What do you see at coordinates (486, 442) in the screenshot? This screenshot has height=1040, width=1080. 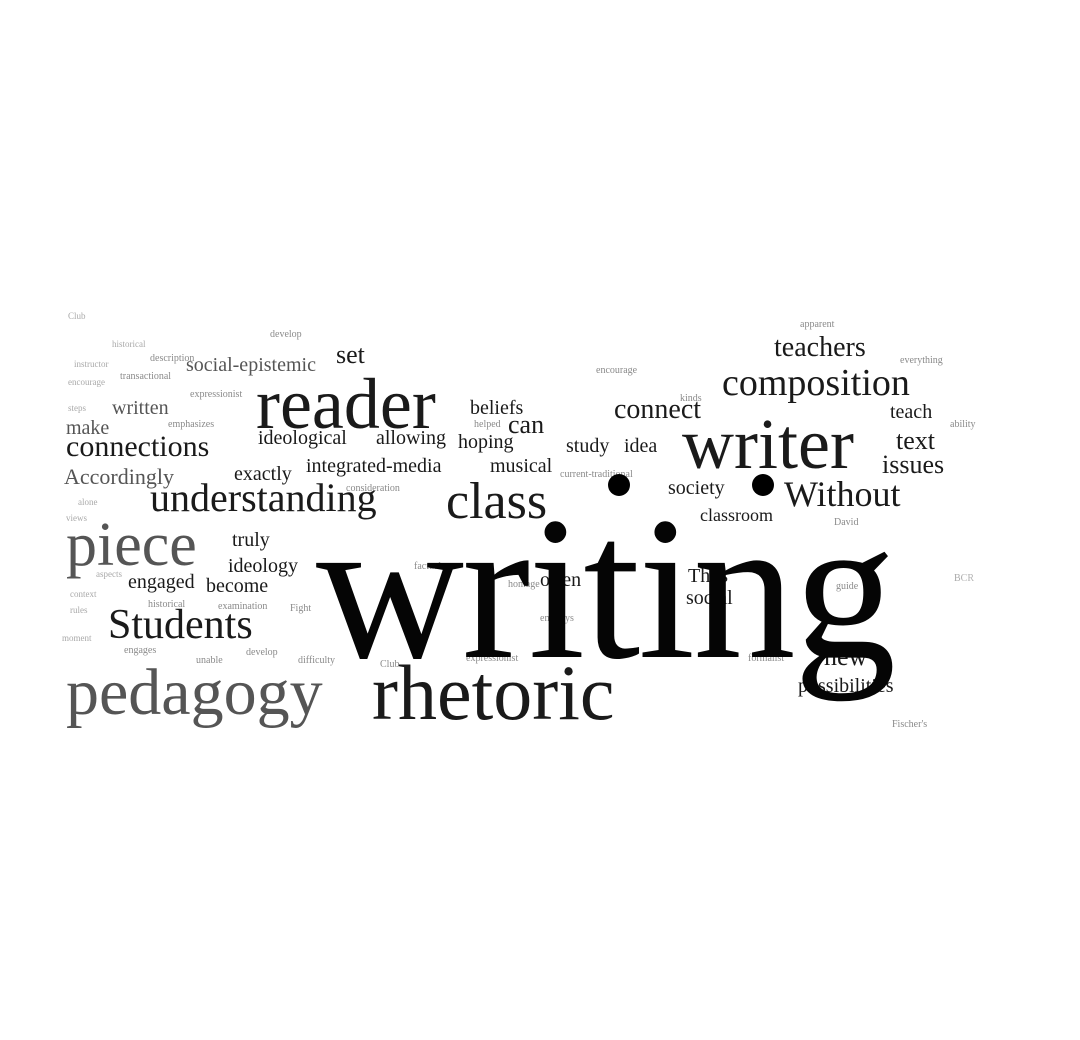 I see `word: hoping` at bounding box center [486, 442].